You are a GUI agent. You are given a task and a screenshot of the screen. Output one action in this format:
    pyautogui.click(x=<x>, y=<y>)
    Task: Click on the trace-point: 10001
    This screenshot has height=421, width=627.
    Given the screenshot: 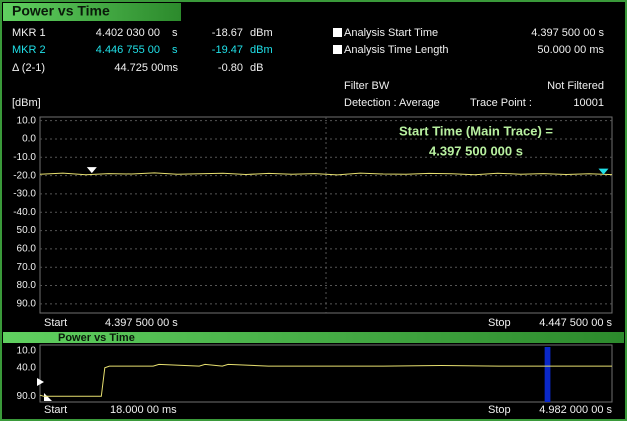 What is the action you would take?
    pyautogui.click(x=588, y=103)
    